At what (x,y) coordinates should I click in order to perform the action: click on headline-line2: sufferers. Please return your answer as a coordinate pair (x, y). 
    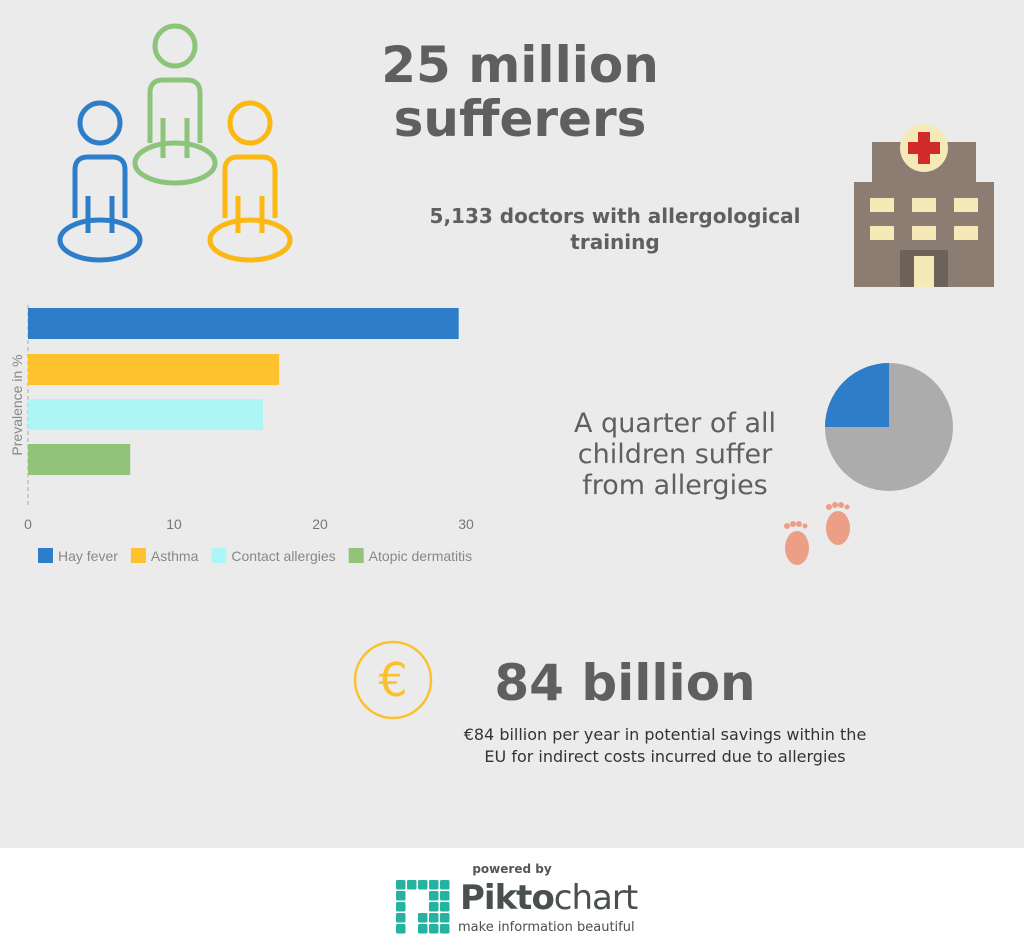
    Looking at the image, I should click on (520, 119).